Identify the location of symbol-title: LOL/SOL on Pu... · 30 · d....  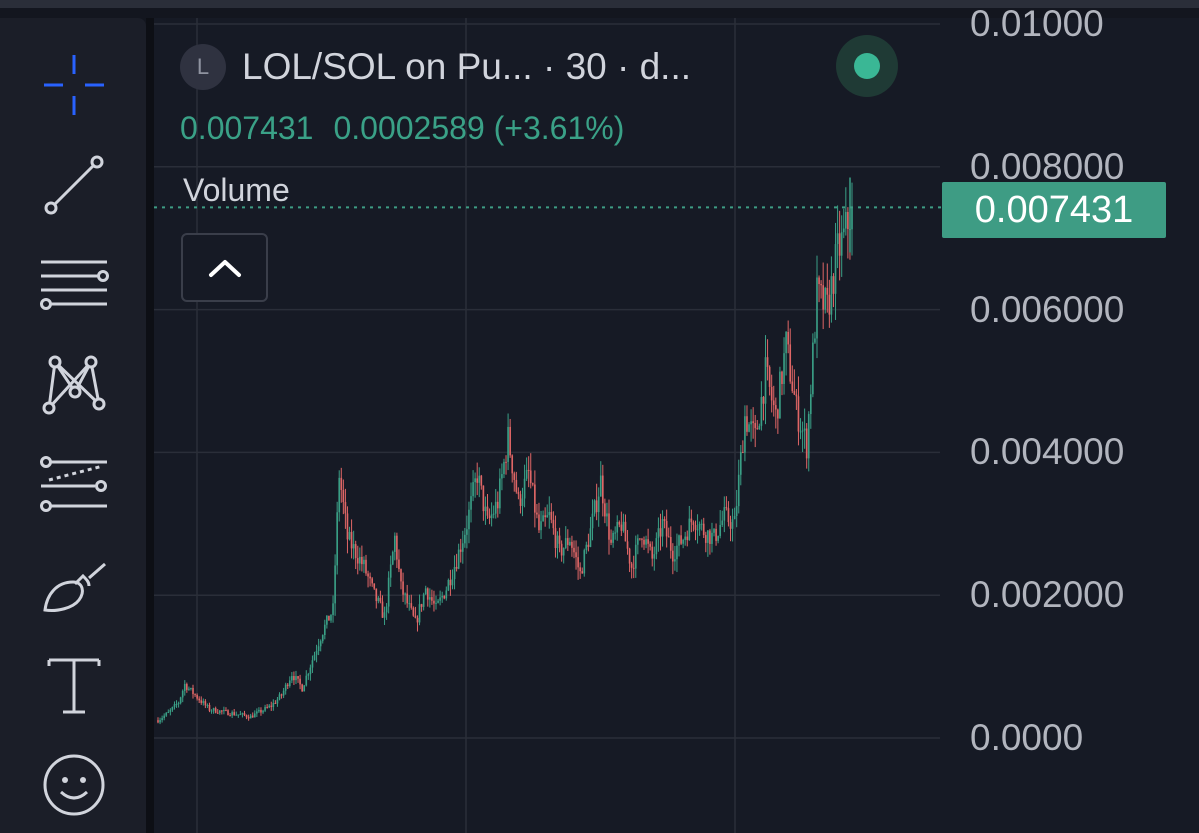
(467, 66).